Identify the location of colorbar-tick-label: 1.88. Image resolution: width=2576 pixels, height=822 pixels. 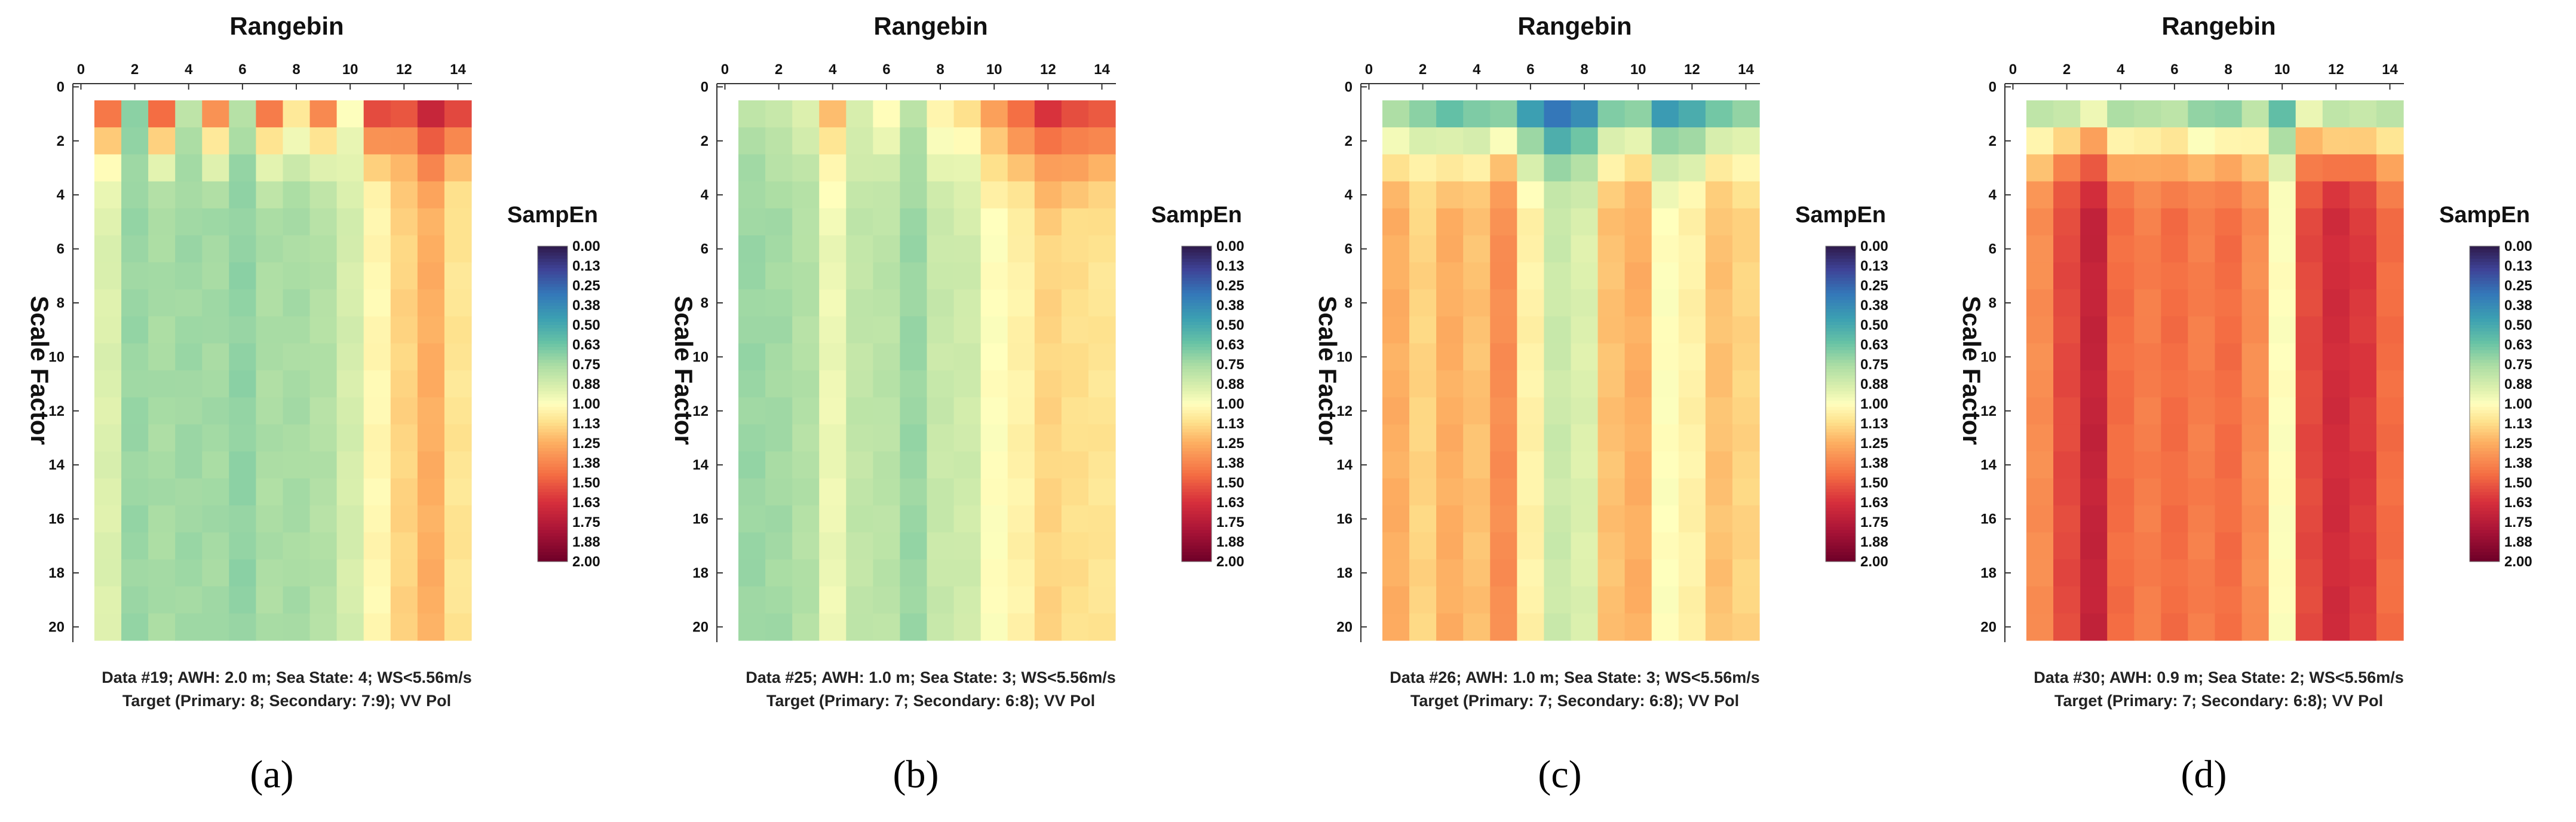
(2518, 542).